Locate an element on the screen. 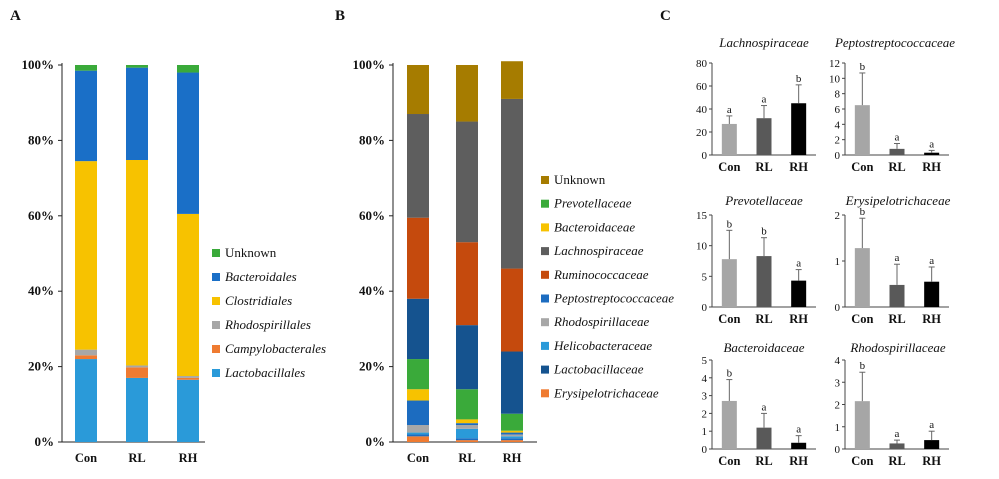  sub-y-tick-label: 4 is located at coordinates (705, 379).